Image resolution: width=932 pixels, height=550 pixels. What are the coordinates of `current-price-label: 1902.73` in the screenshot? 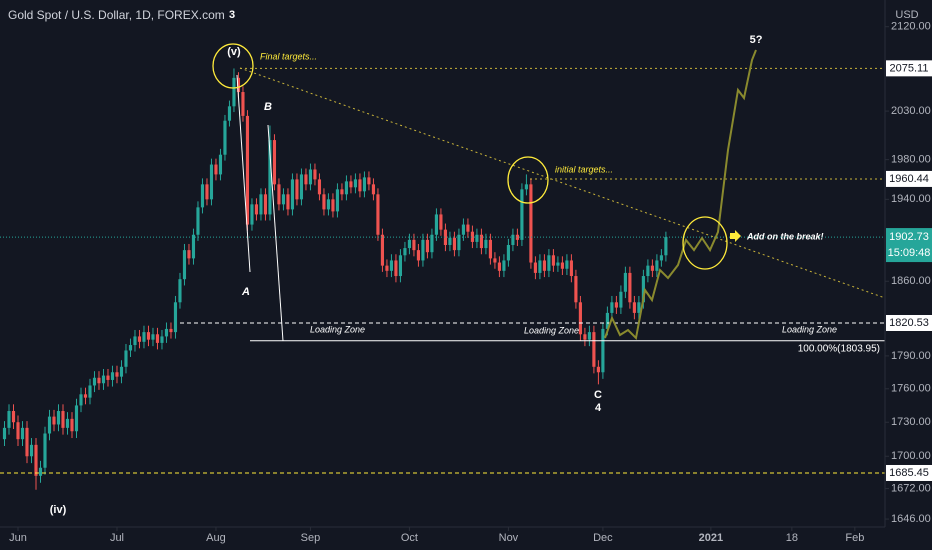 It's located at (909, 237).